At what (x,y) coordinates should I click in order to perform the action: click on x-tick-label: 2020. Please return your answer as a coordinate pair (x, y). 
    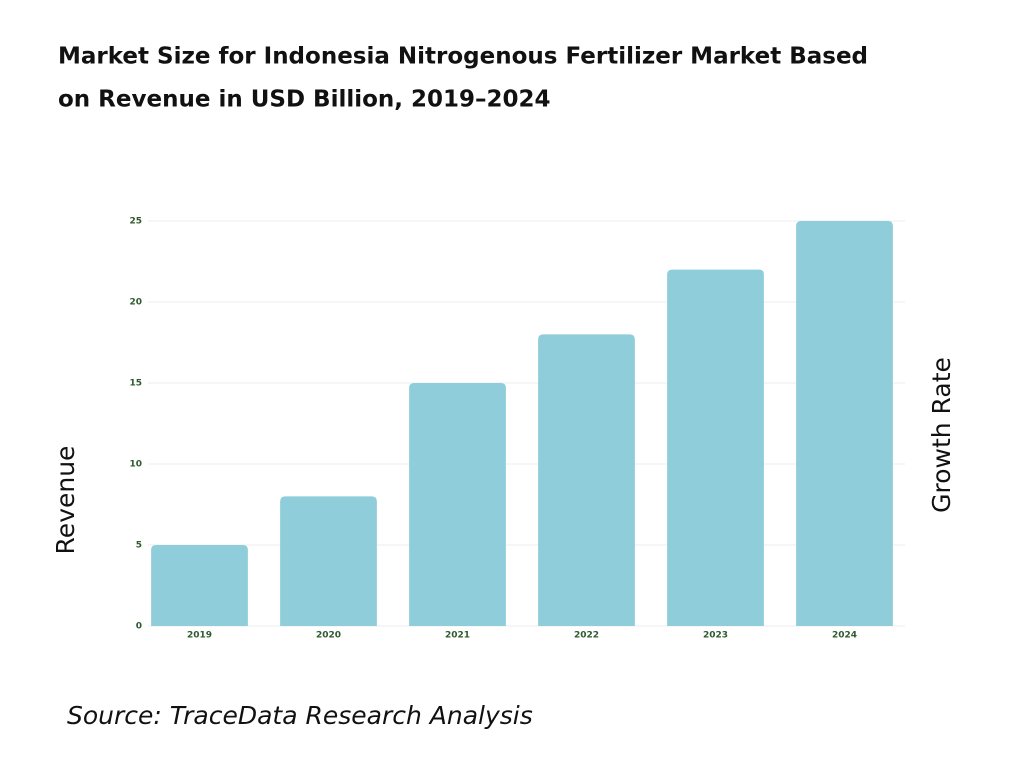
    Looking at the image, I should click on (328, 636).